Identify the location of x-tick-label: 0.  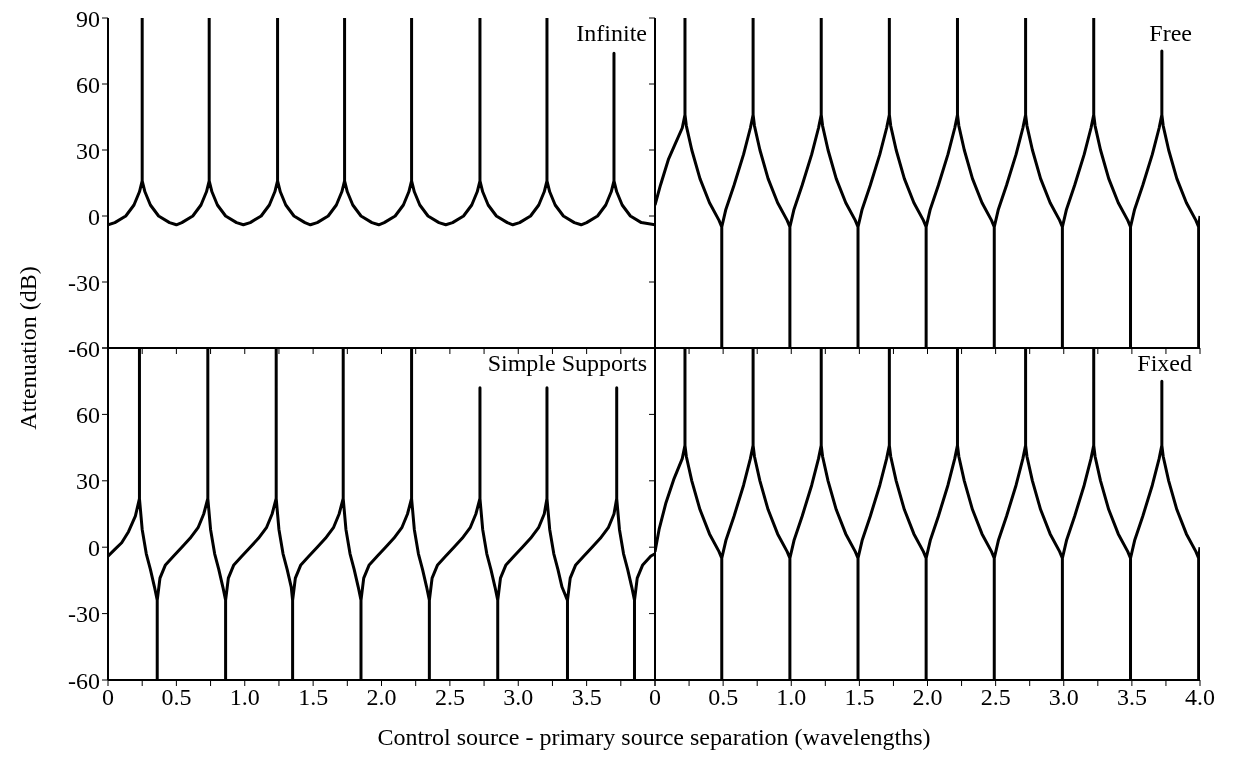
(655, 697).